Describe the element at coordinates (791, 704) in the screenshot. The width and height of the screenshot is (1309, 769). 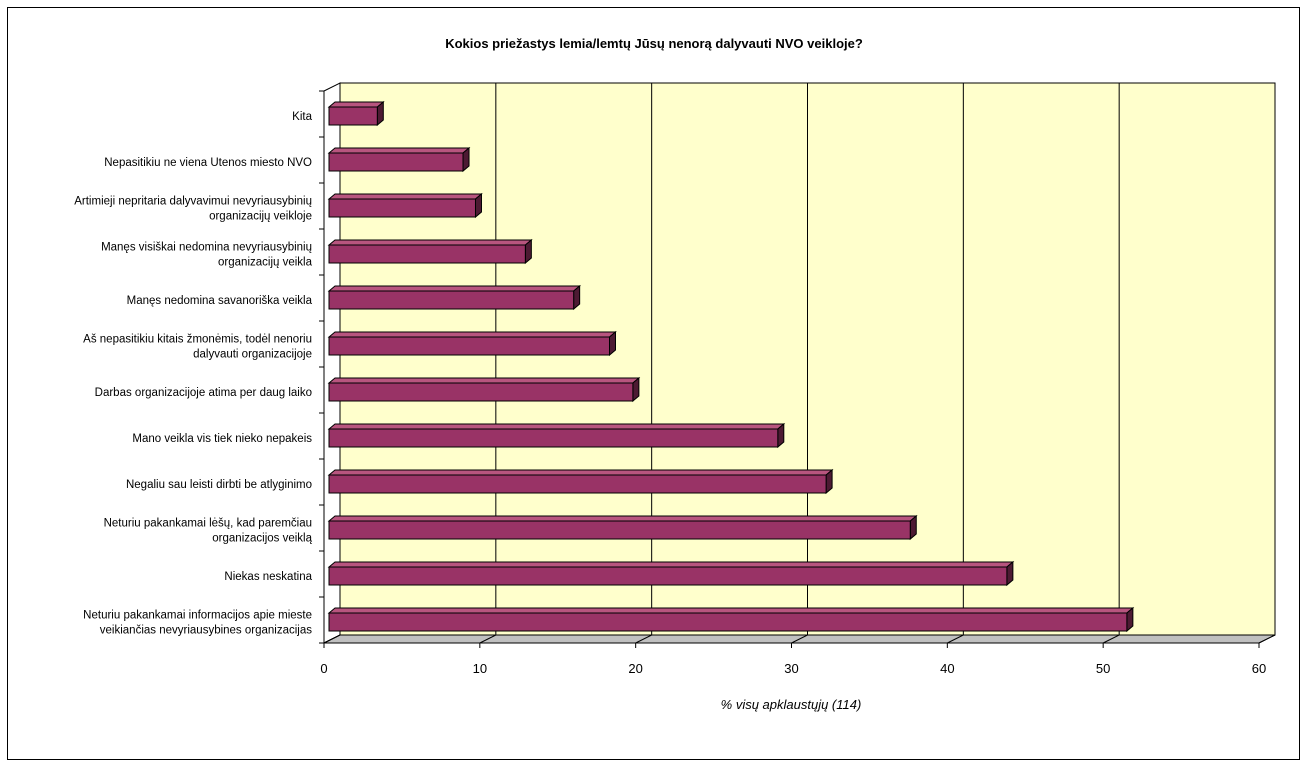
I see `x-axis-label: % visų apklaustųjų (114)` at that location.